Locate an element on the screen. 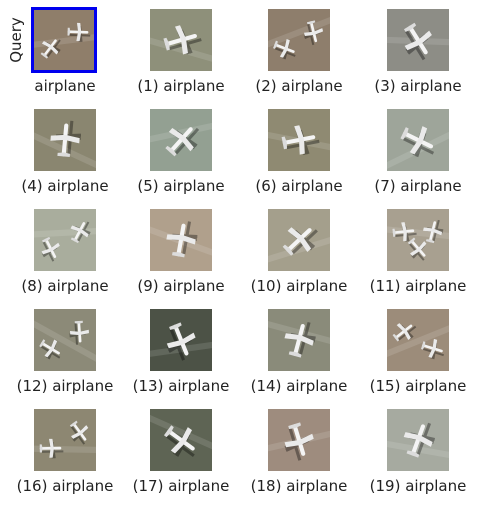 The height and width of the screenshot is (505, 477). result-cell: (5) airplane is located at coordinates (181, 157).